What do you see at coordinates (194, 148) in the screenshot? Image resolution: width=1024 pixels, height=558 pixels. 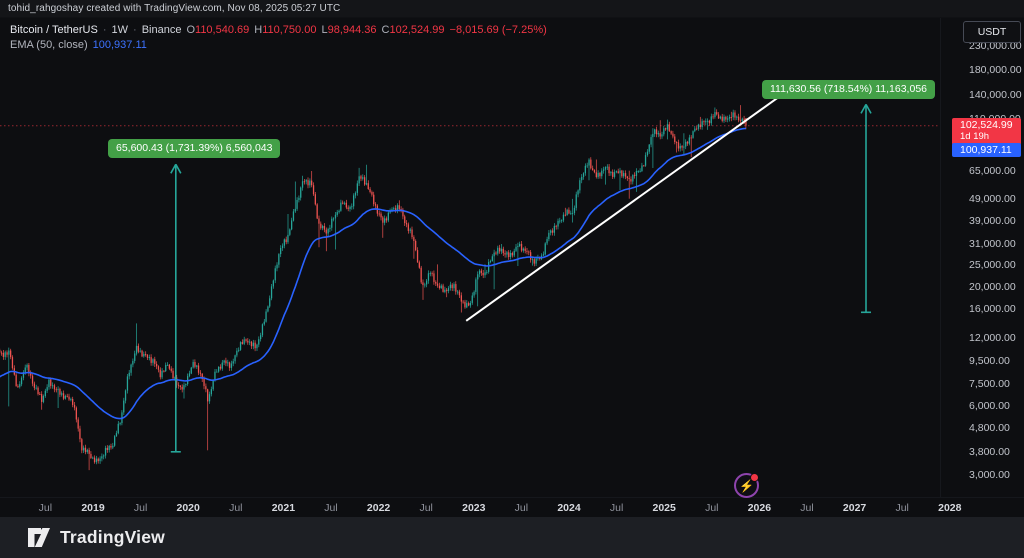 I see `measure-label-left: 65,600.43 (1,731.39%) 6,560,043` at bounding box center [194, 148].